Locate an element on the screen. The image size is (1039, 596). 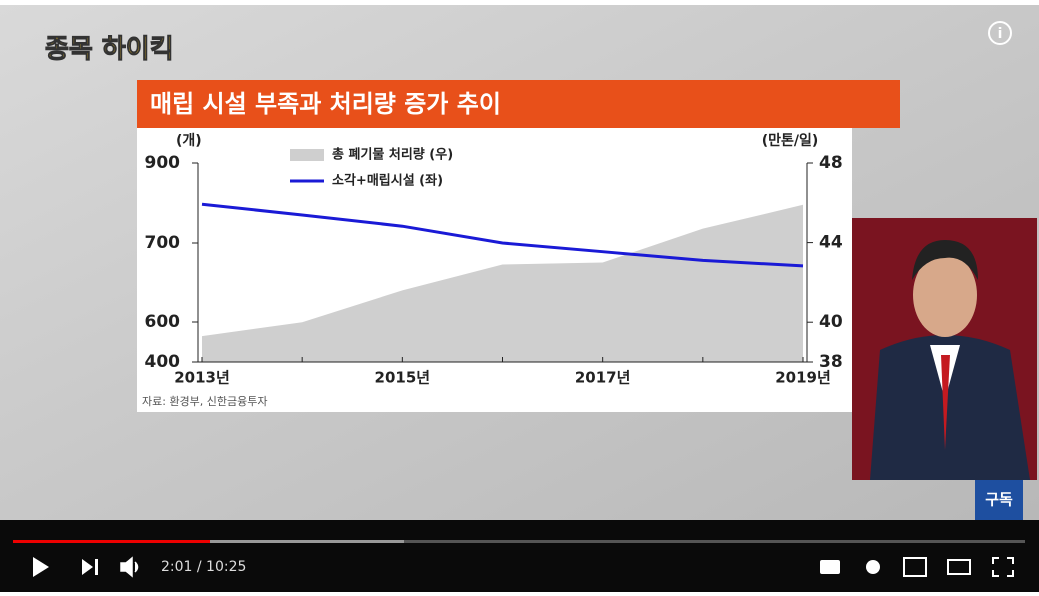
y-tick-label: 600 is located at coordinates (163, 322).